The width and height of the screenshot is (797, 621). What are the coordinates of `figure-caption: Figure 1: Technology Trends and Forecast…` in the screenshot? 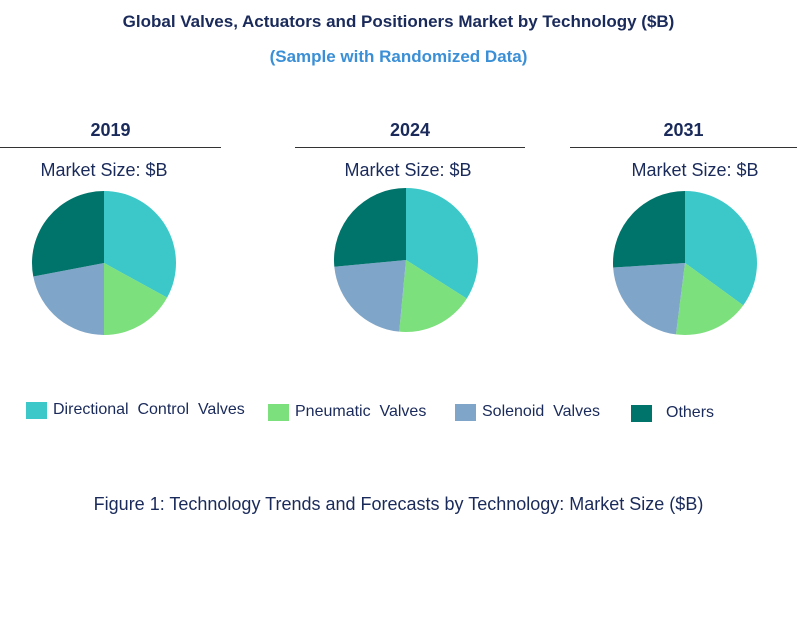 It's located at (398, 504).